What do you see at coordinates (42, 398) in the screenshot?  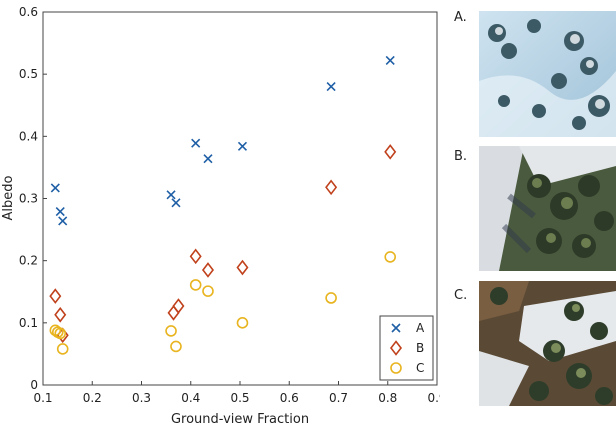 I see `x-tick-label: 0.1` at bounding box center [42, 398].